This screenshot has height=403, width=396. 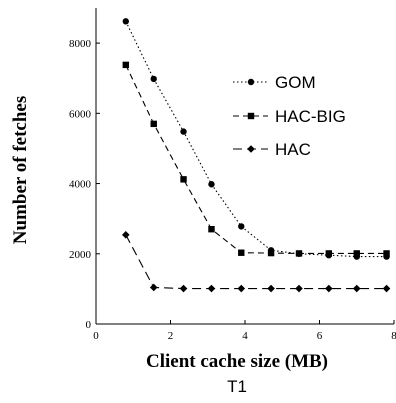 I want to click on y-ticks: 0 2000 4000 6000 8000, so click(x=84, y=184).